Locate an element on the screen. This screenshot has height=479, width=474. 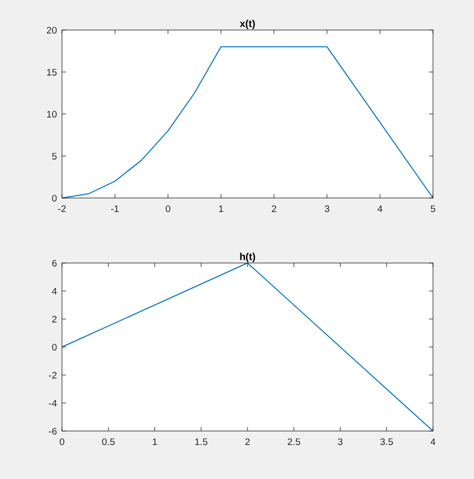
y-tick-label: -2 is located at coordinates (52, 376).